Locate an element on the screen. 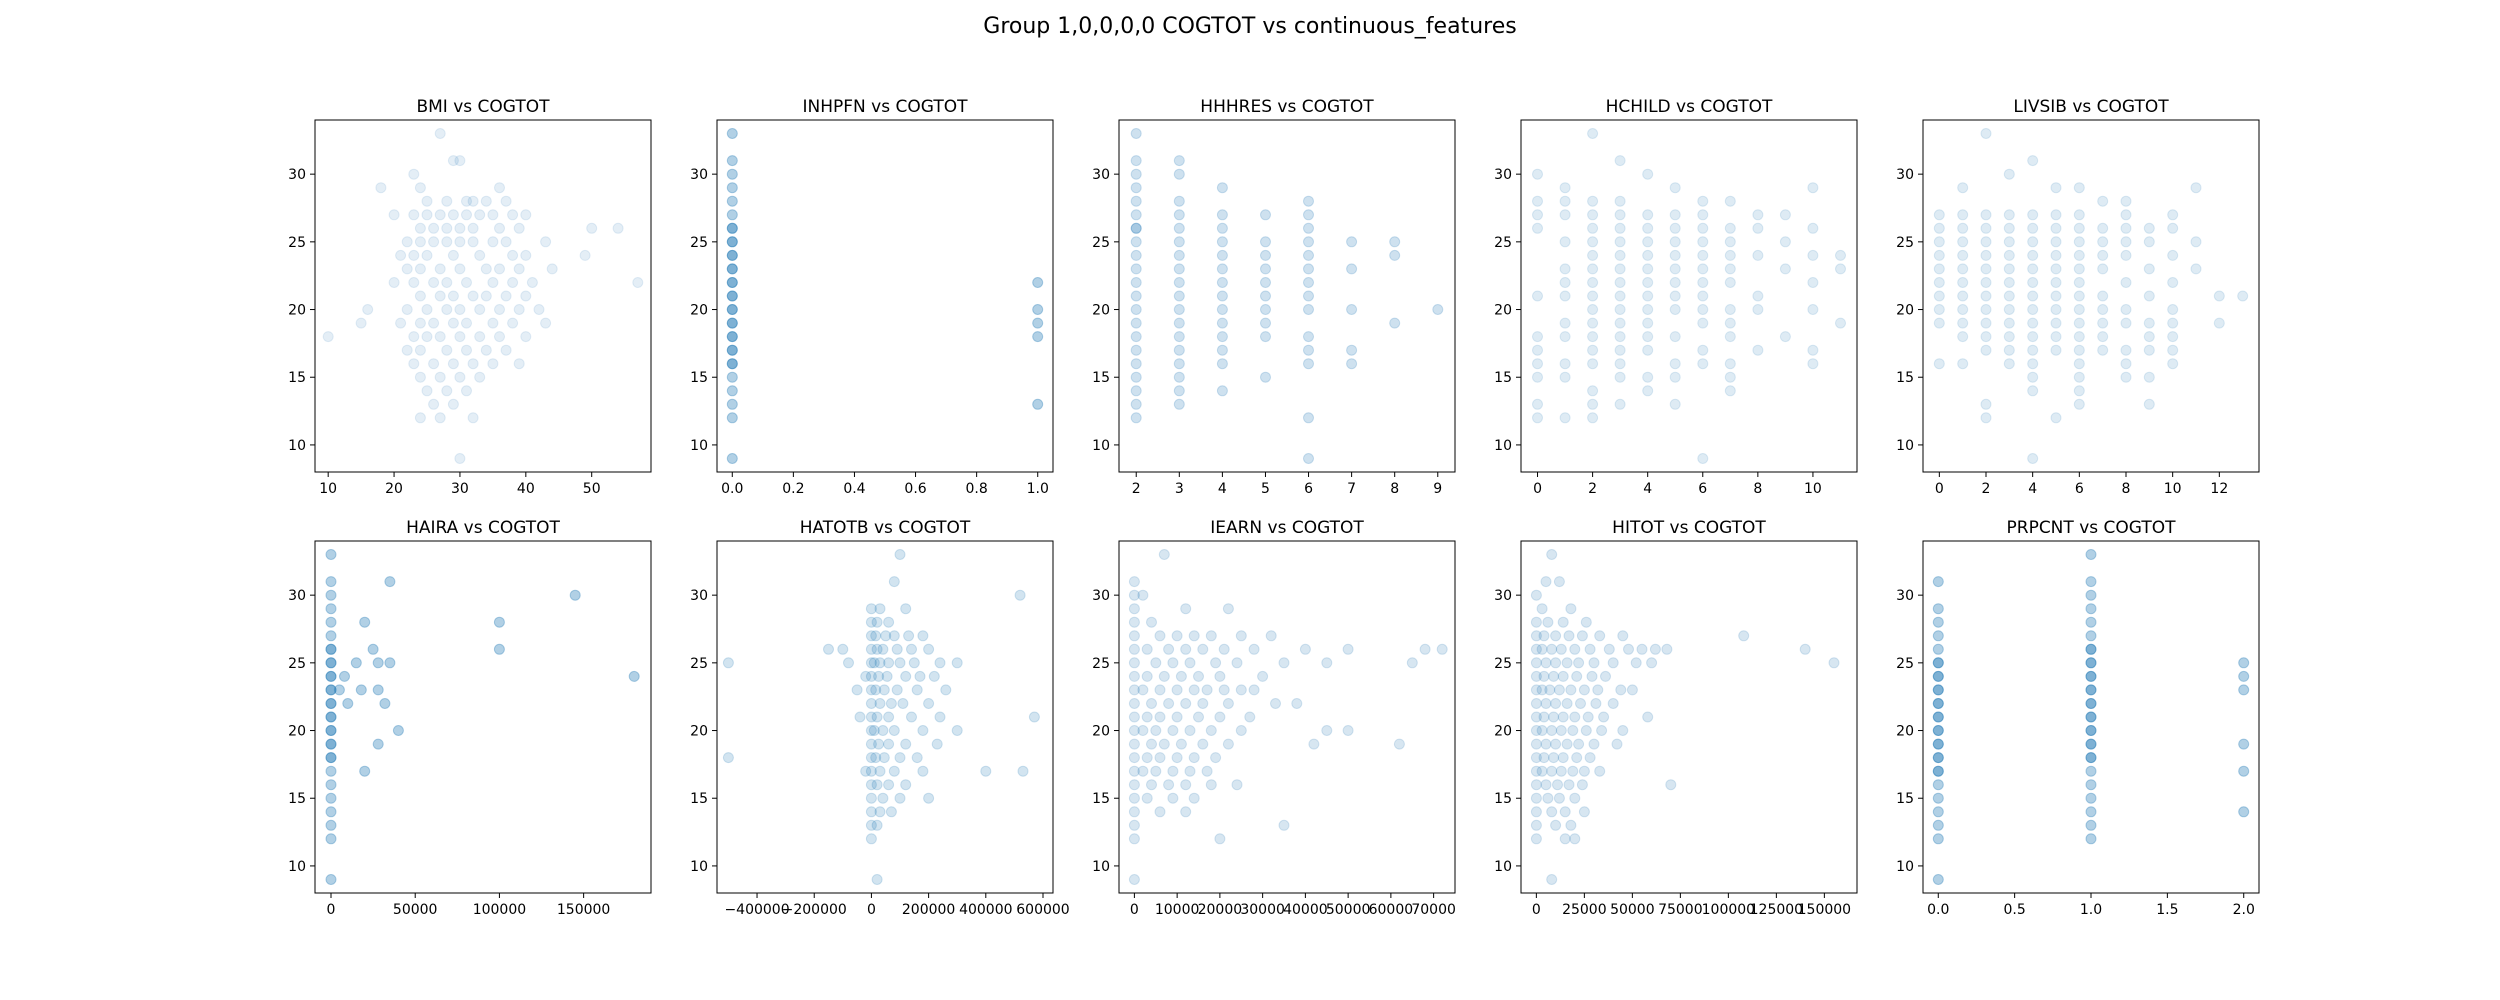  x-tick-label: 6 is located at coordinates (1702, 489).